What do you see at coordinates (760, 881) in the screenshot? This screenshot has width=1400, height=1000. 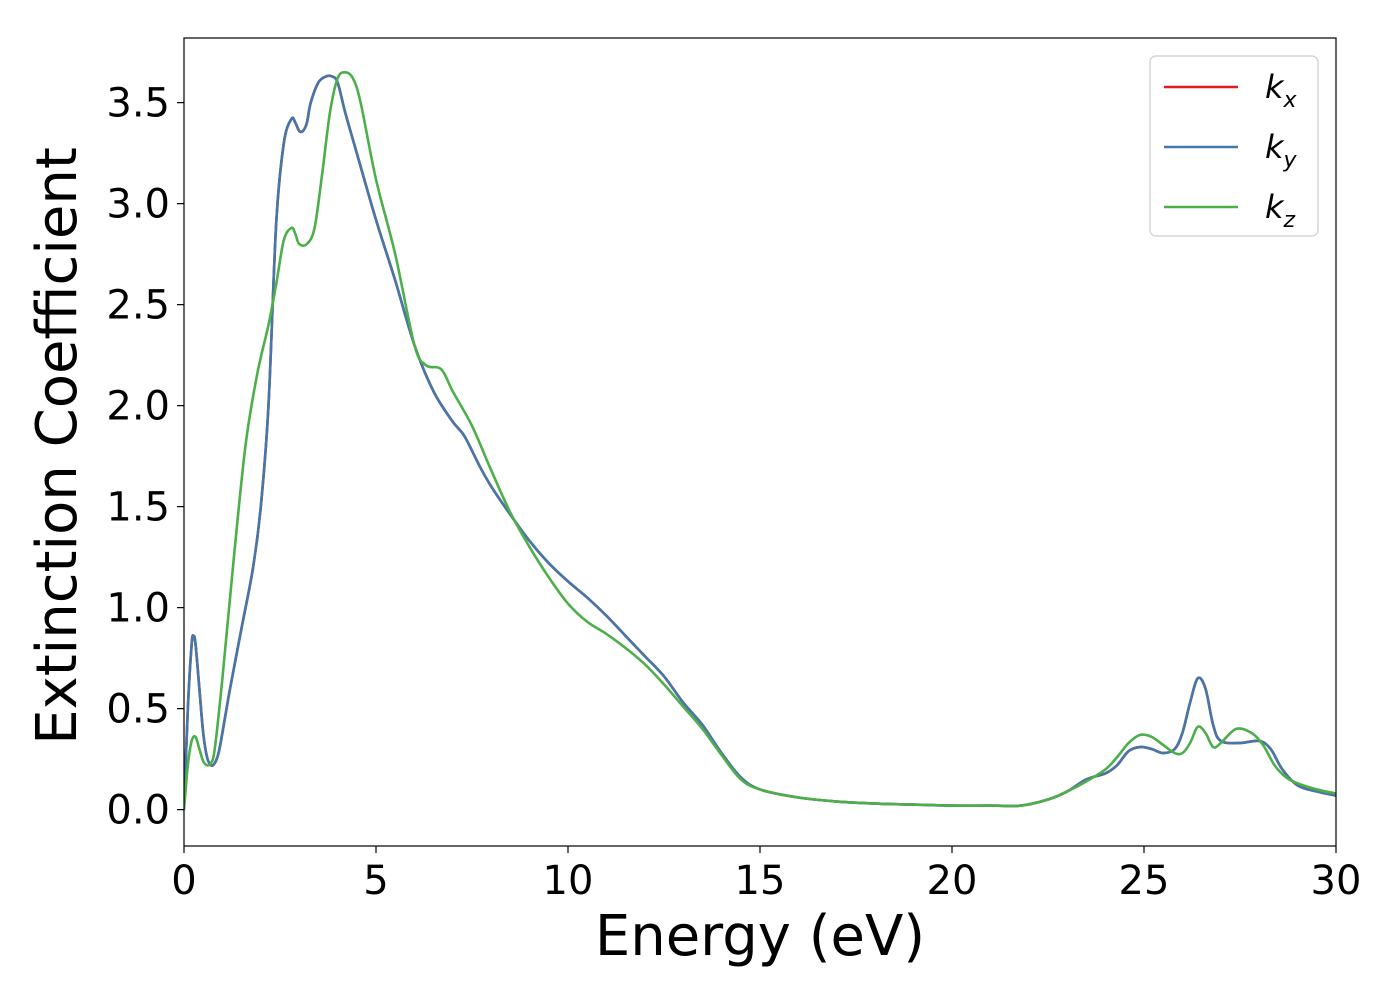 I see `x-tick-label: 15` at bounding box center [760, 881].